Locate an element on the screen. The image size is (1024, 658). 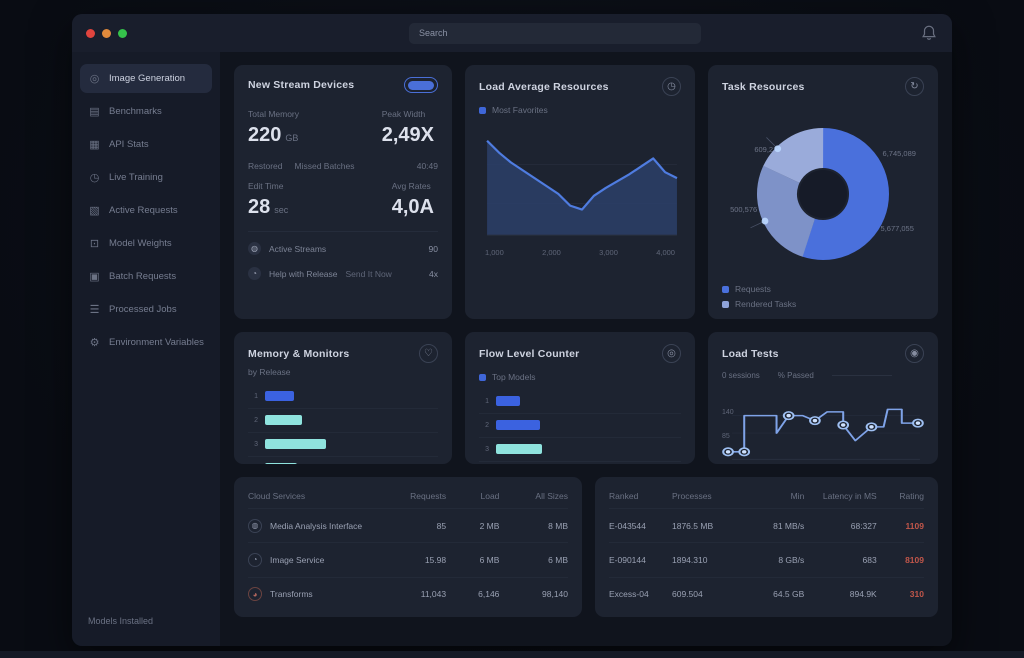
search-input: Search is located at coordinates (555, 33).